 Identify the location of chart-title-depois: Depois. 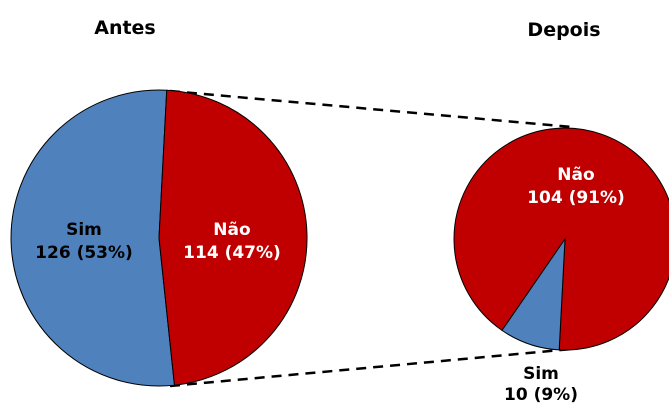
(563, 30).